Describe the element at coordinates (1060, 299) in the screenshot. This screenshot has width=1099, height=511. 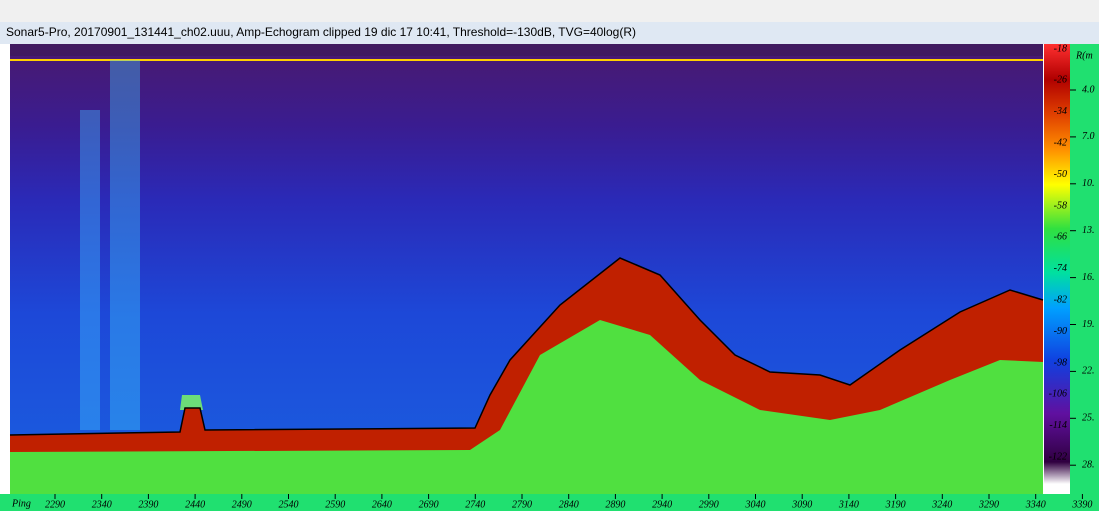
I see `colorbar-label: -82` at that location.